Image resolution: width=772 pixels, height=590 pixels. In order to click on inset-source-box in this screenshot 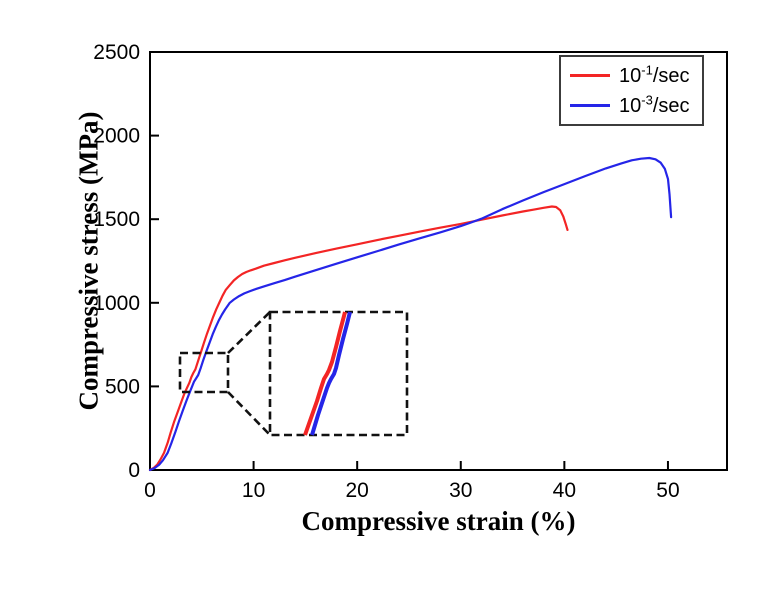, I will do `click(204, 372)`.